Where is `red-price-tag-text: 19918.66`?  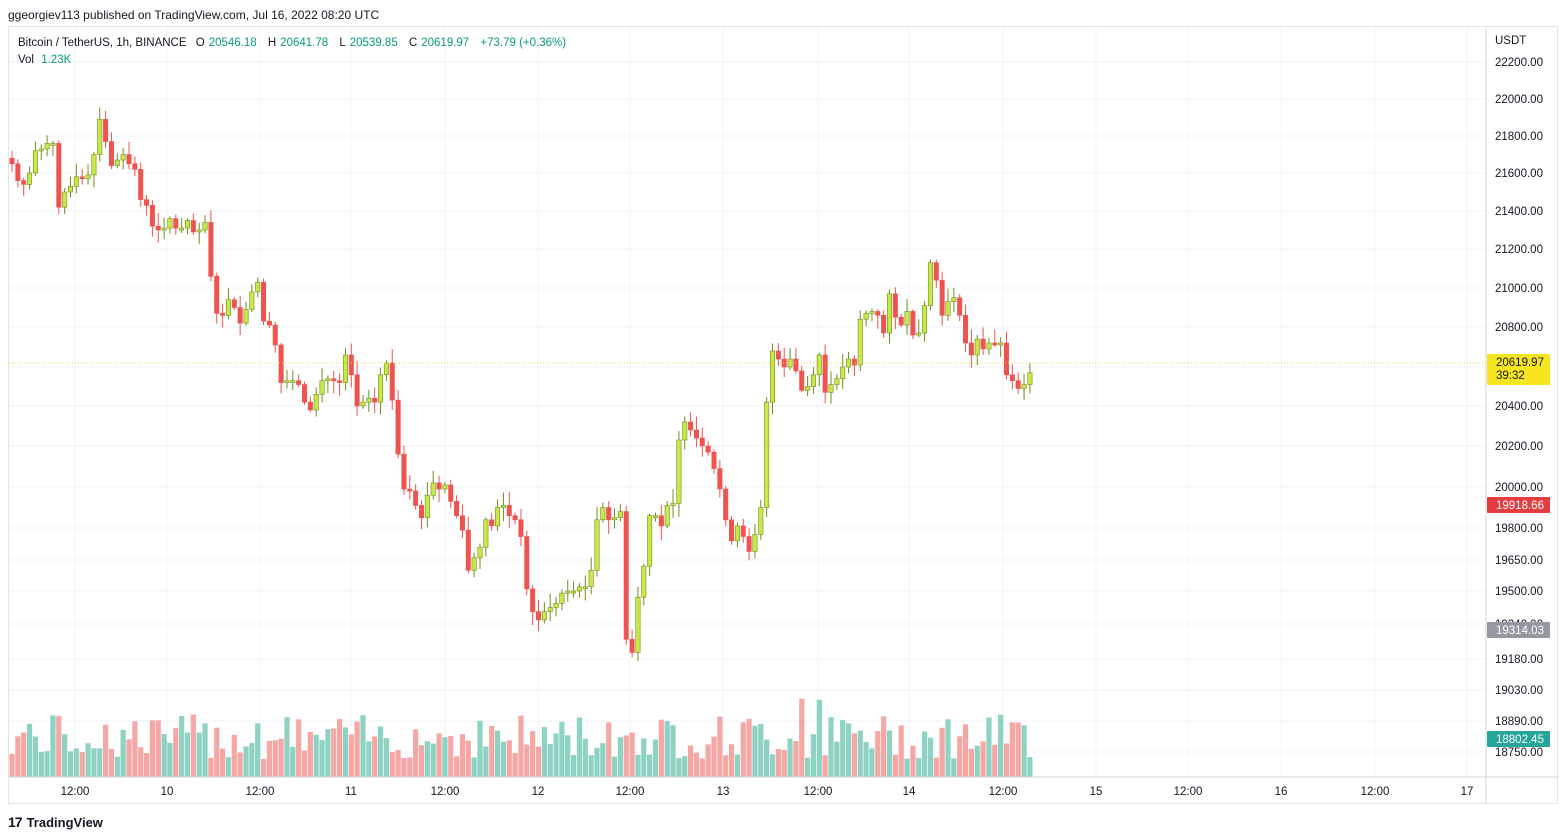
red-price-tag-text: 19918.66 is located at coordinates (1520, 506).